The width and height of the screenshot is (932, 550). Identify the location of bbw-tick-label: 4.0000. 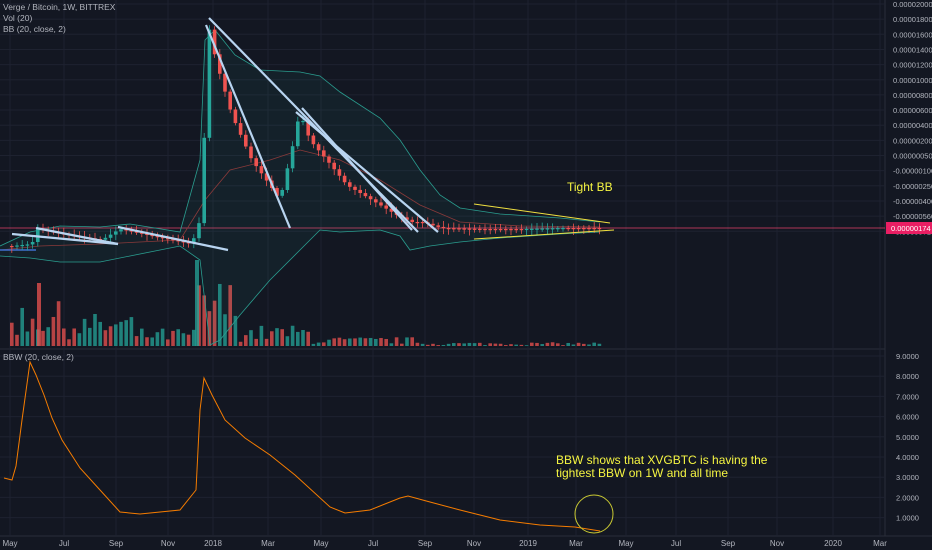
(907, 457).